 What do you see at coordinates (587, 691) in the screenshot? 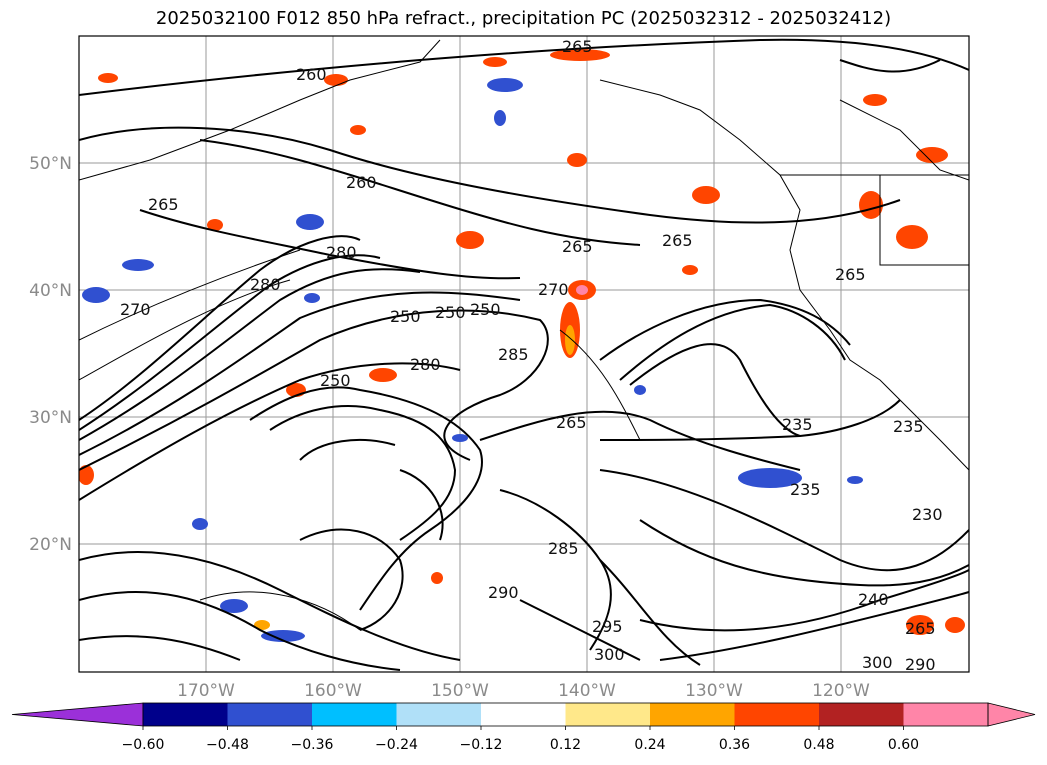
I see `lon-label: 140°W` at bounding box center [587, 691].